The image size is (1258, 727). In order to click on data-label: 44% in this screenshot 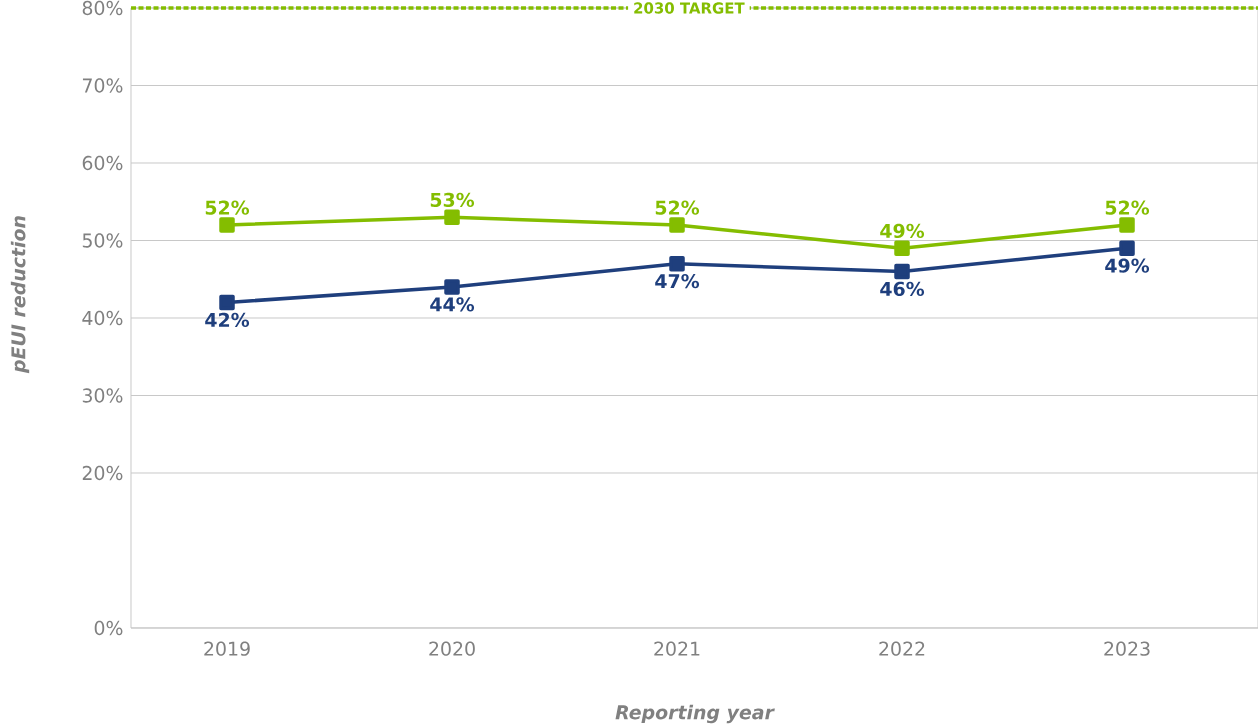, I will do `click(452, 304)`.